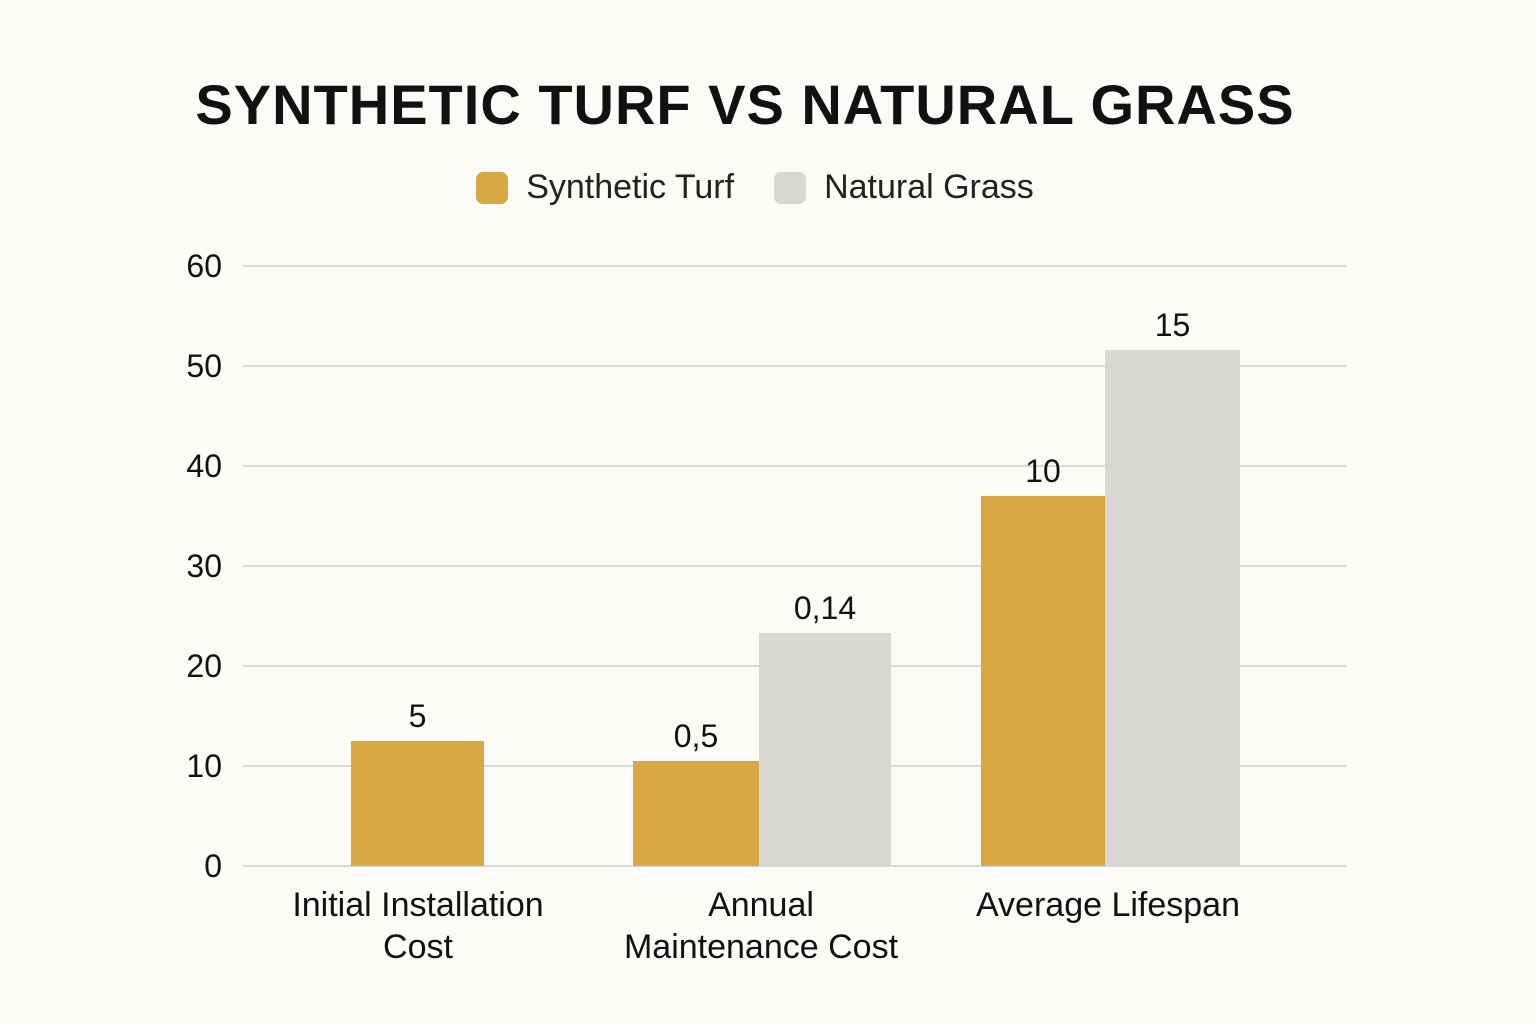 This screenshot has width=1536, height=1024. I want to click on legend: Synthetic Turf Natural Grass, so click(755, 187).